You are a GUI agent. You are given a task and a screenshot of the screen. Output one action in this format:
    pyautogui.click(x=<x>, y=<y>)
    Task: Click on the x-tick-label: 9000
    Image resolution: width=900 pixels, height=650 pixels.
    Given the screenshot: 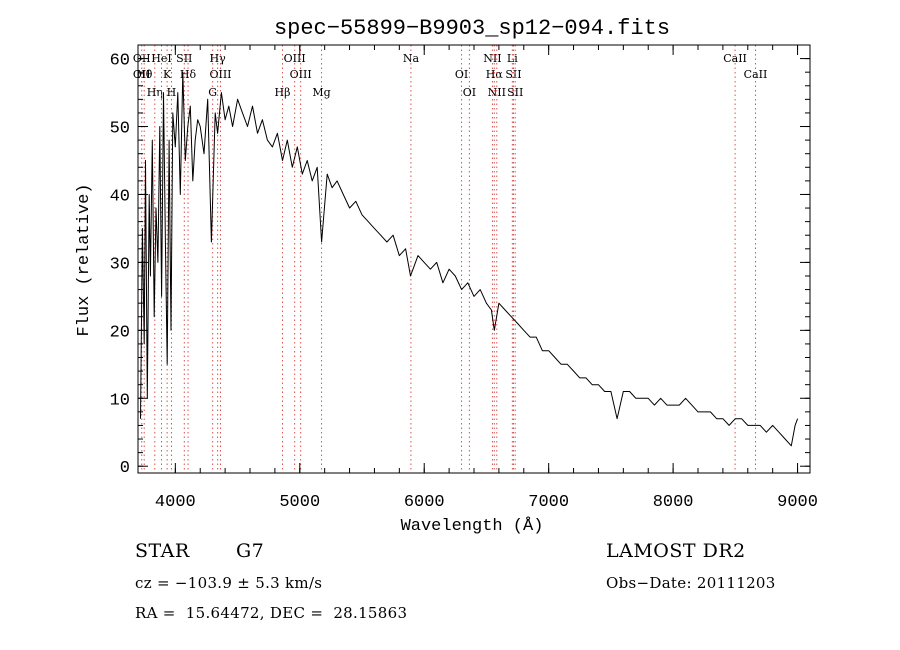 What is the action you would take?
    pyautogui.click(x=797, y=502)
    